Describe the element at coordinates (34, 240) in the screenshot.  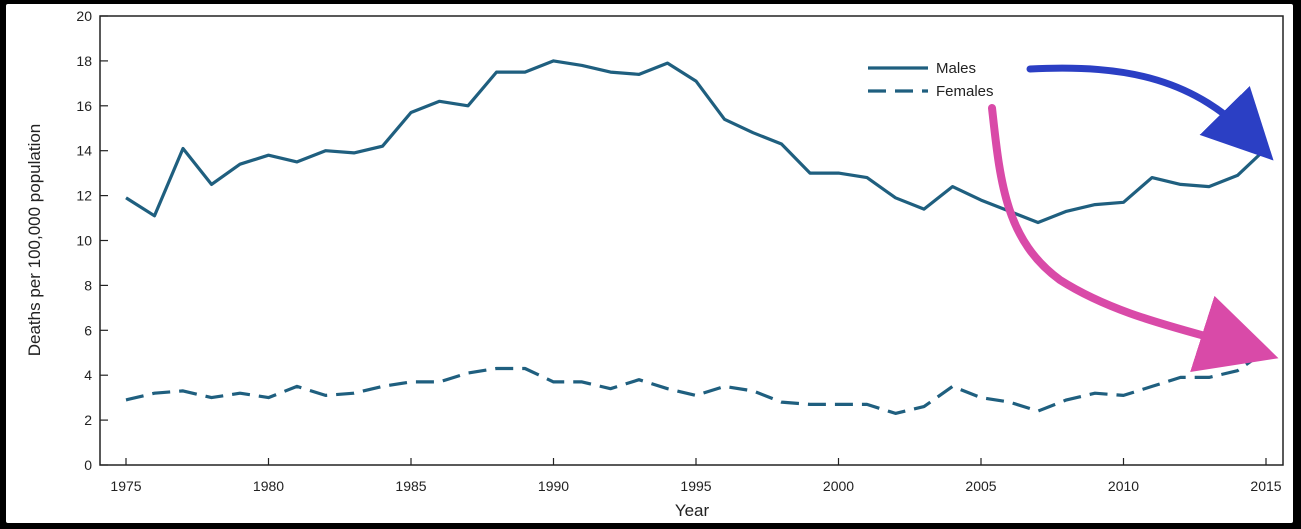
I see `y-axis-title: Deaths per 100,000 population` at that location.